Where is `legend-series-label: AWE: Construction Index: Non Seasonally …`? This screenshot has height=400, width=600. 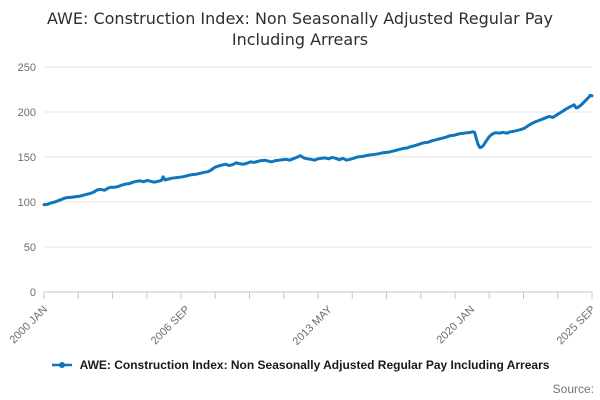 legend-series-label: AWE: Construction Index: Non Seasonally … is located at coordinates (314, 365).